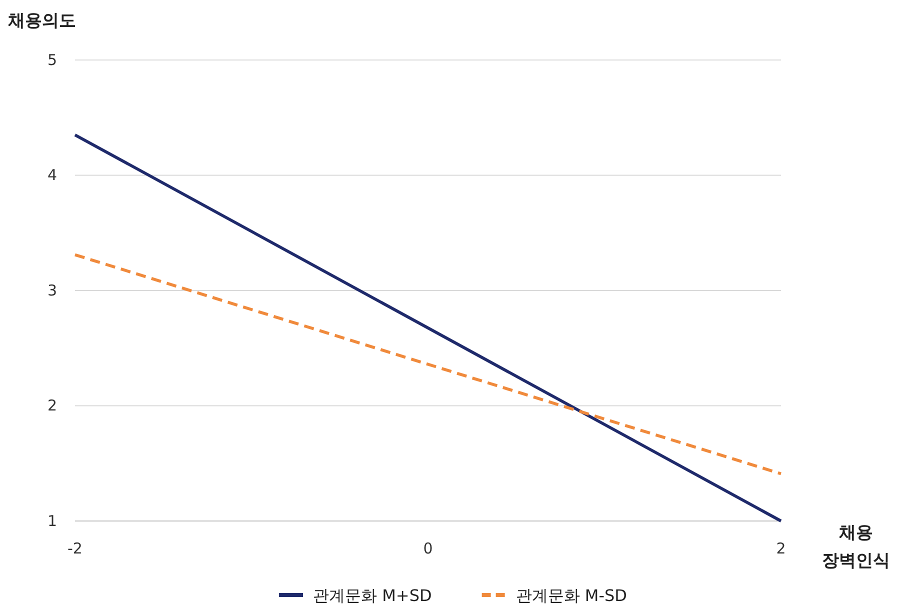  Describe the element at coordinates (52, 290) in the screenshot. I see `y-tick-label: 3` at that location.